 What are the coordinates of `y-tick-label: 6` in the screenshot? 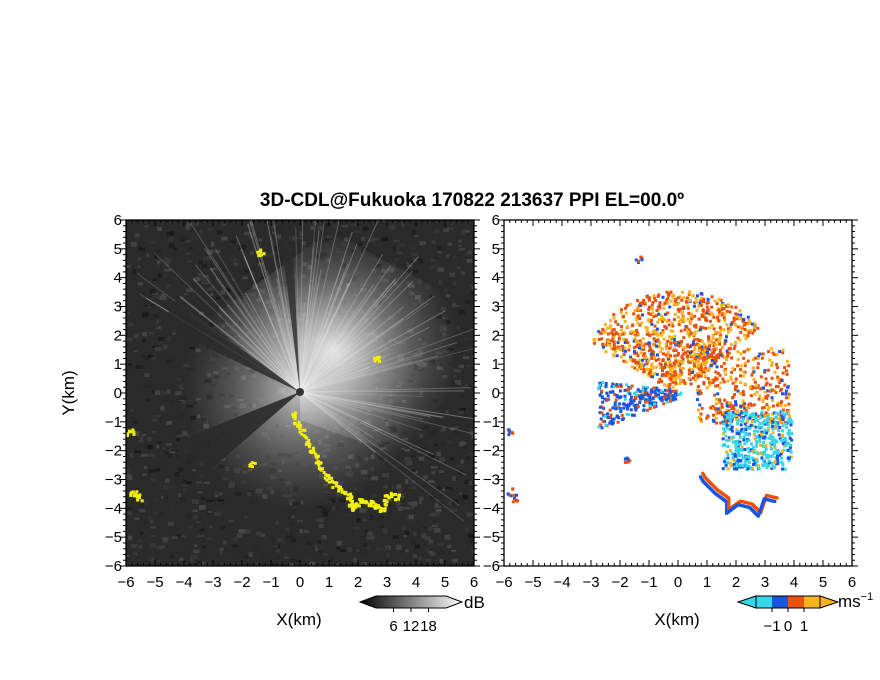 It's located at (118, 220).